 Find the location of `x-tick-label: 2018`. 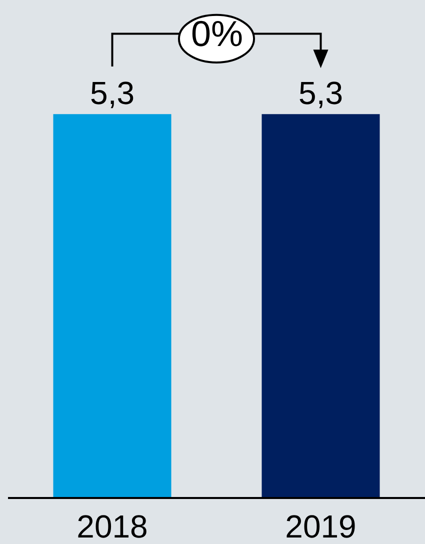

x-tick-label: 2018 is located at coordinates (112, 526).